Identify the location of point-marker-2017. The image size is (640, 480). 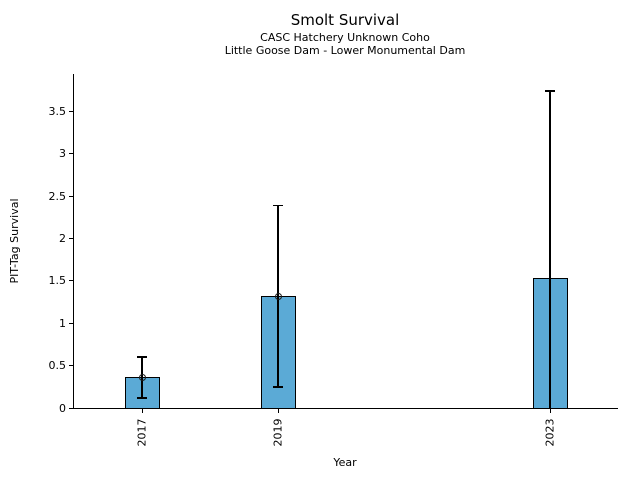
(142, 377).